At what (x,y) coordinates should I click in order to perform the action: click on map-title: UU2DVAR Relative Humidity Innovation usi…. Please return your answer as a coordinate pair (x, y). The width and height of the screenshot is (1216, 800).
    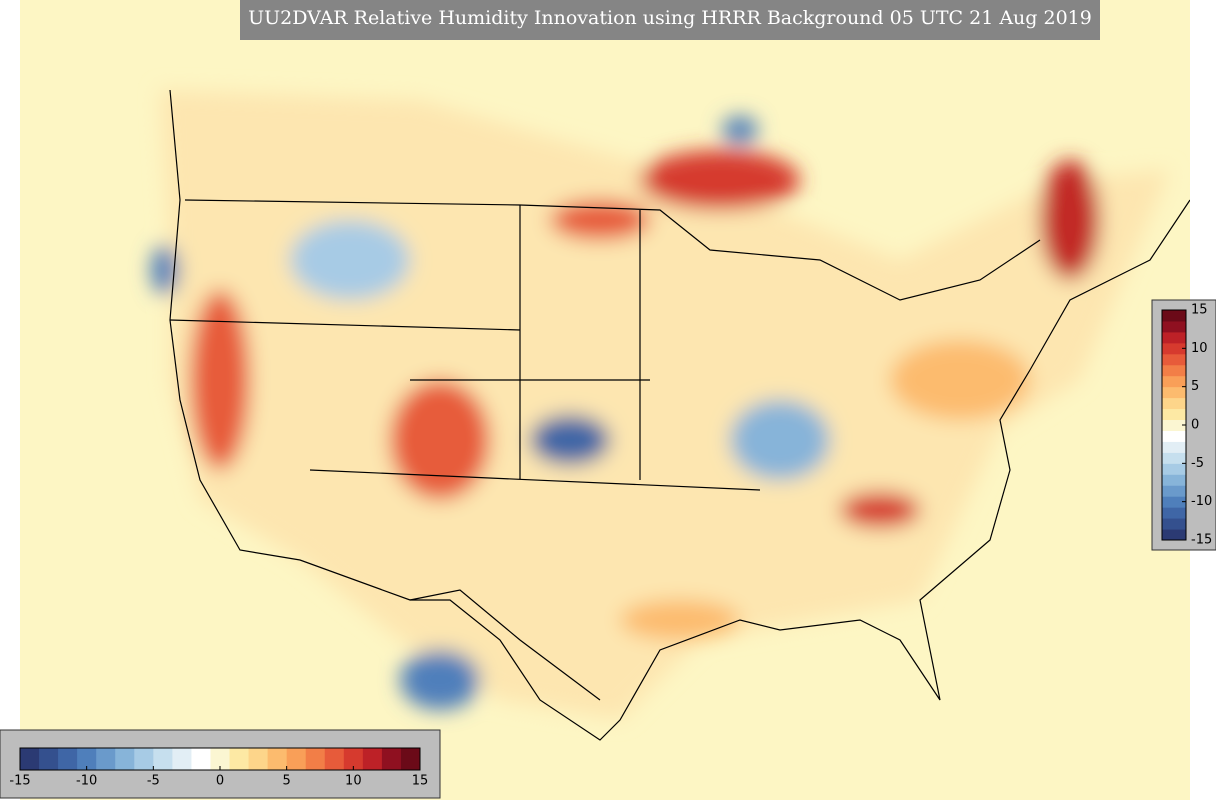
    Looking at the image, I should click on (670, 18).